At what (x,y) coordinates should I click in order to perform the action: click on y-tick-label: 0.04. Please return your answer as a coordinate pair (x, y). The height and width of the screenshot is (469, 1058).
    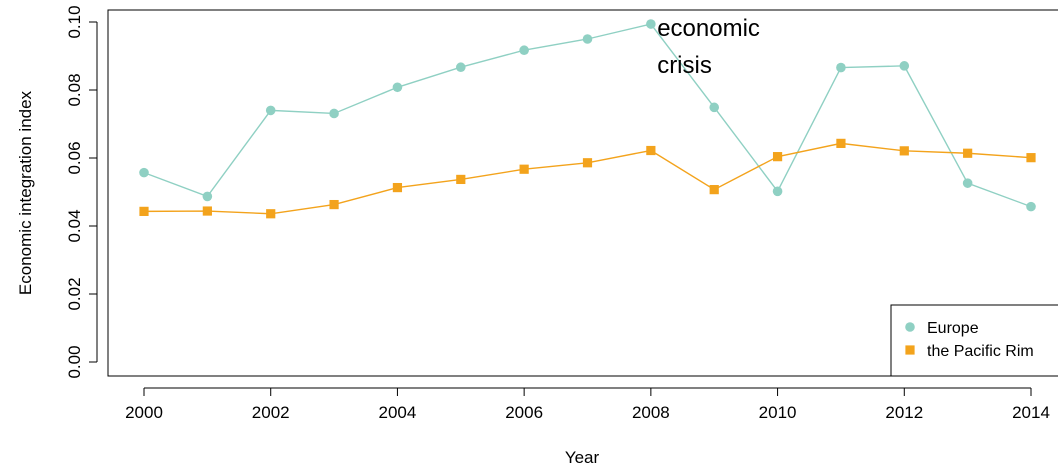
    Looking at the image, I should click on (74, 225).